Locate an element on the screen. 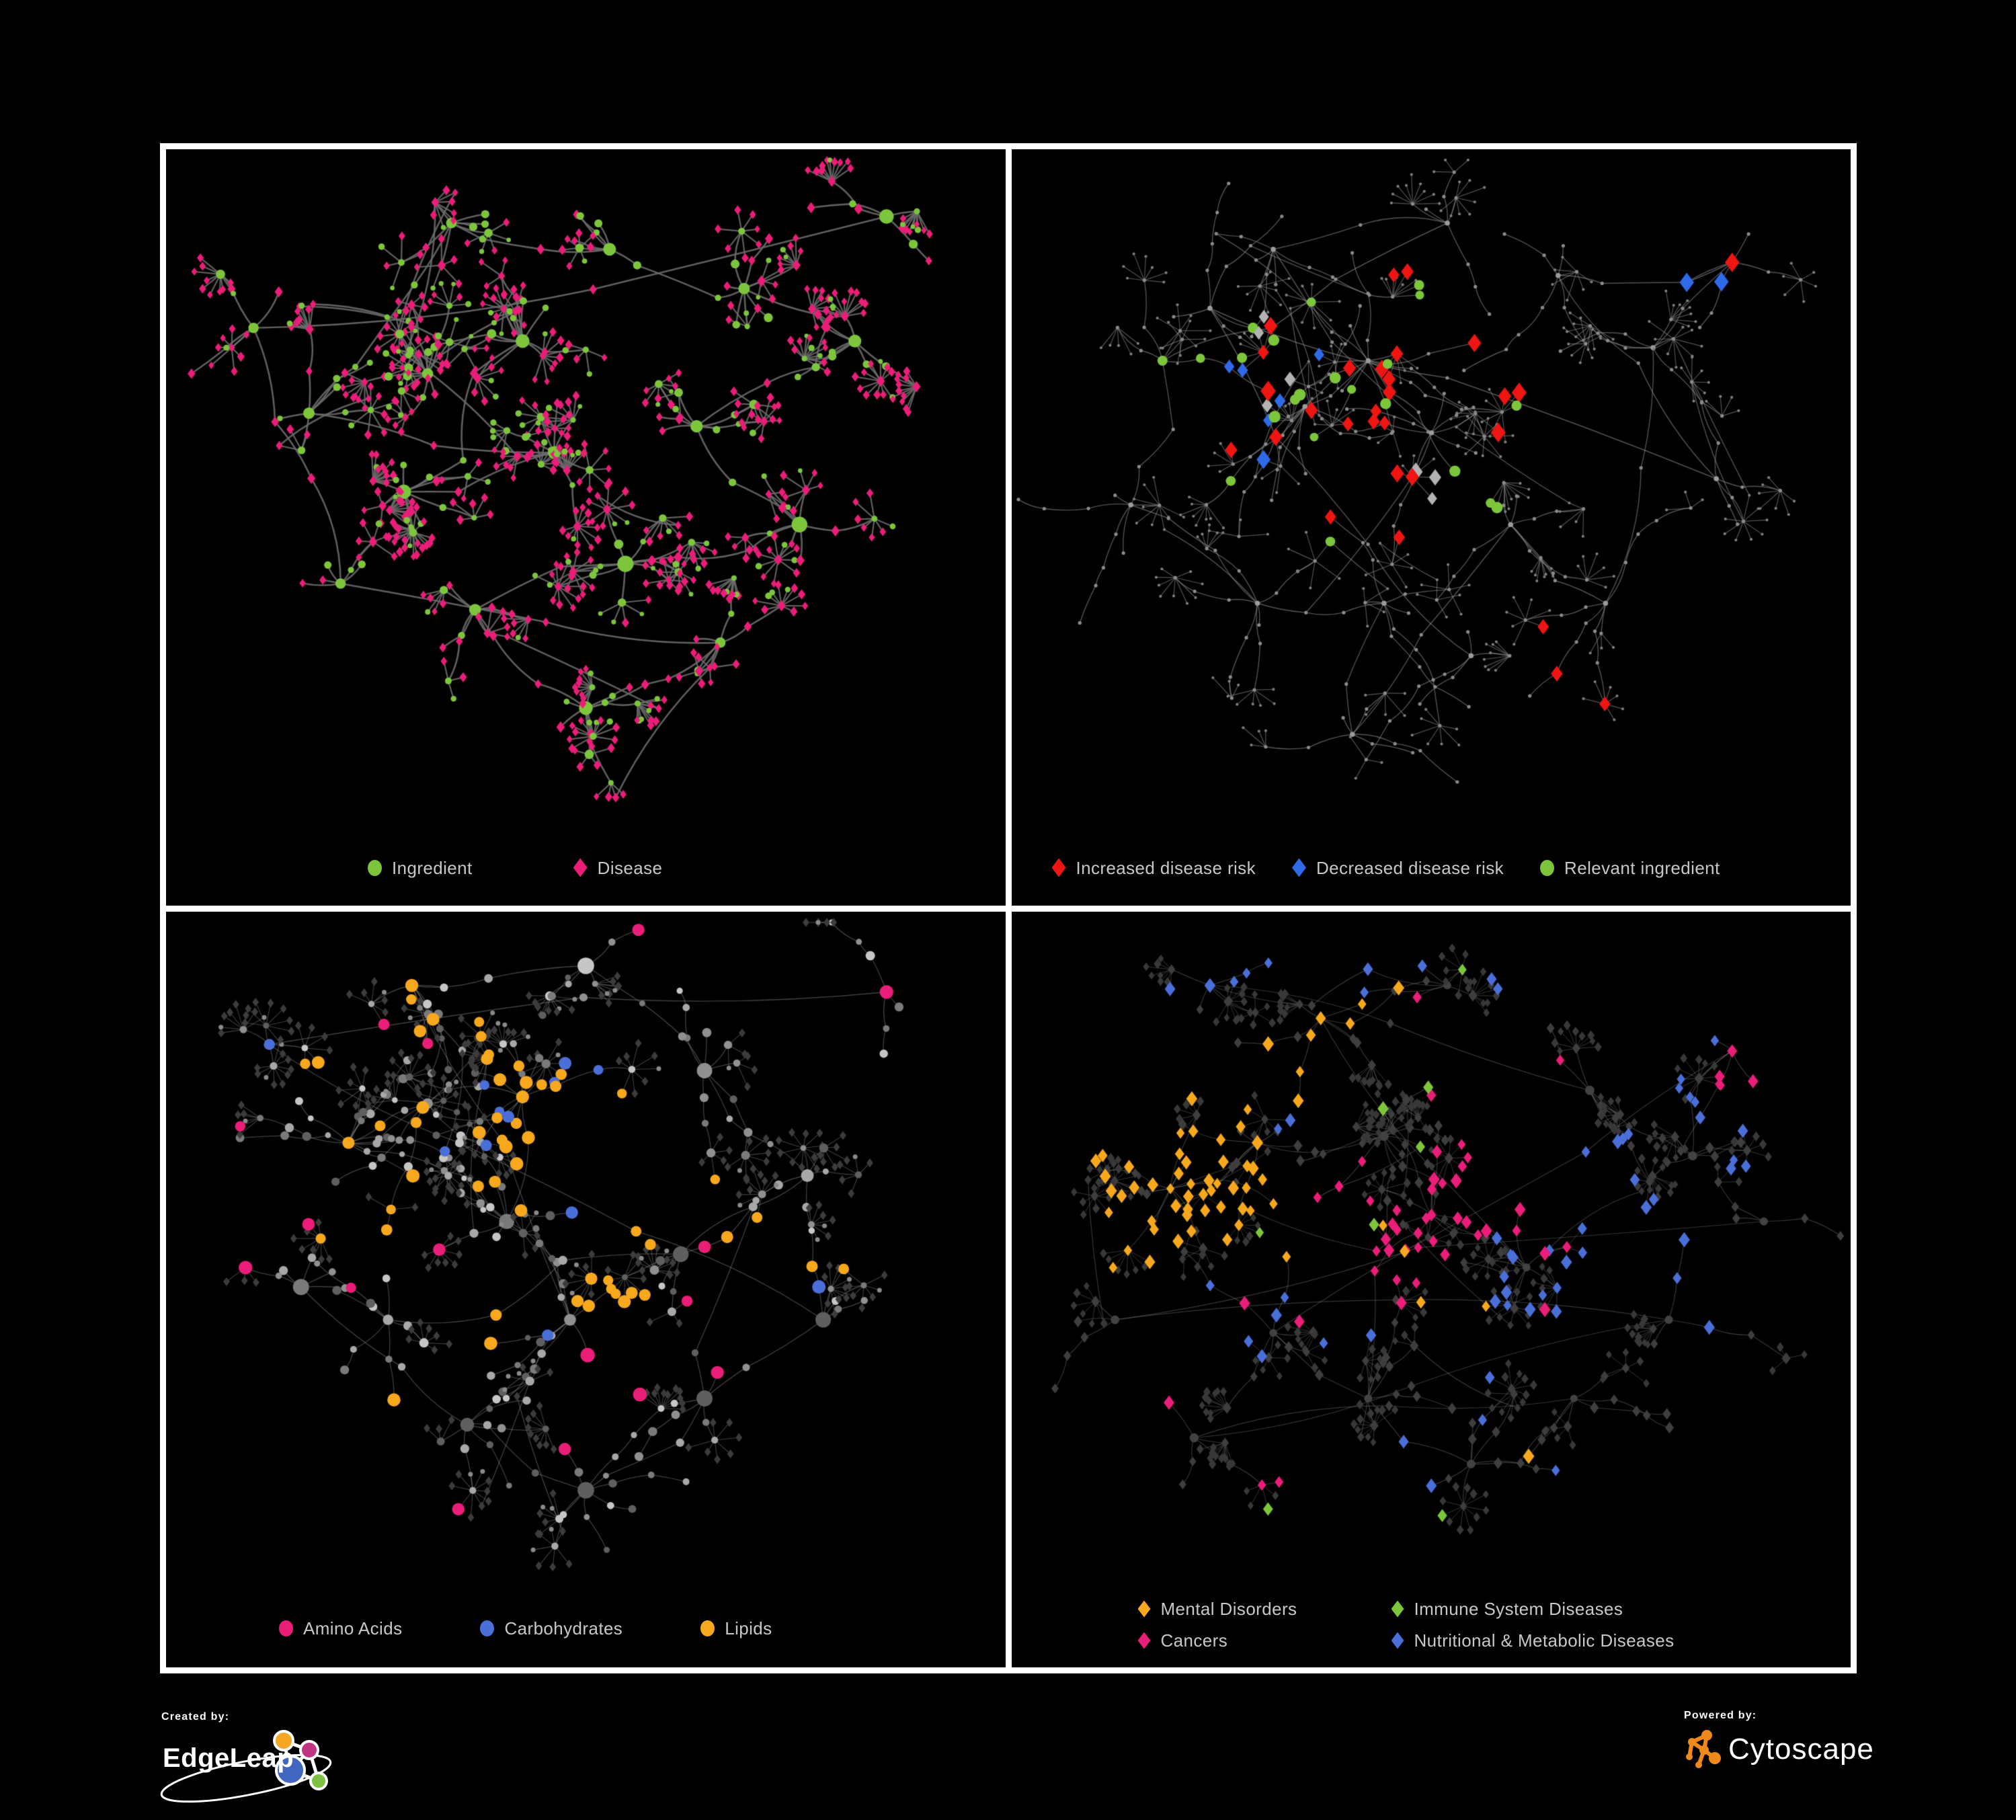 Image resolution: width=2016 pixels, height=1820 pixels. carbohydrates-marker-icon is located at coordinates (487, 1628).